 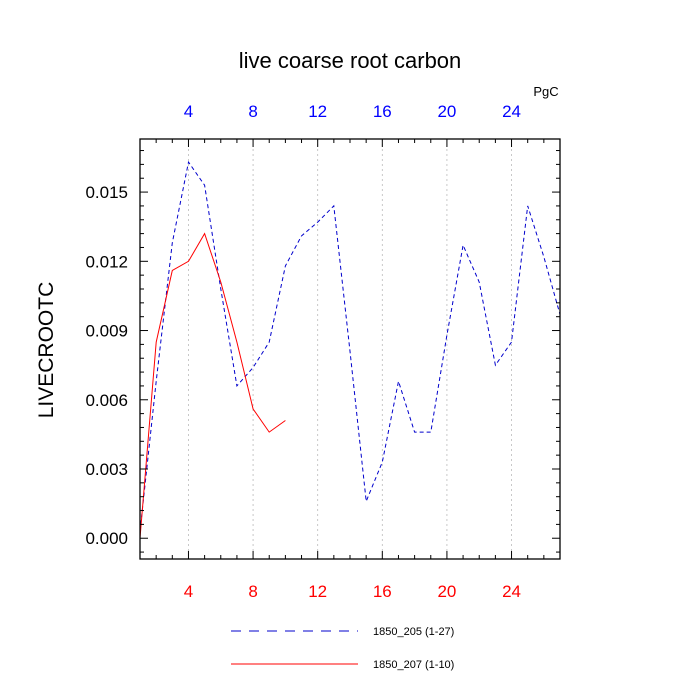 What do you see at coordinates (382, 591) in the screenshot?
I see `x-tick-label: 16` at bounding box center [382, 591].